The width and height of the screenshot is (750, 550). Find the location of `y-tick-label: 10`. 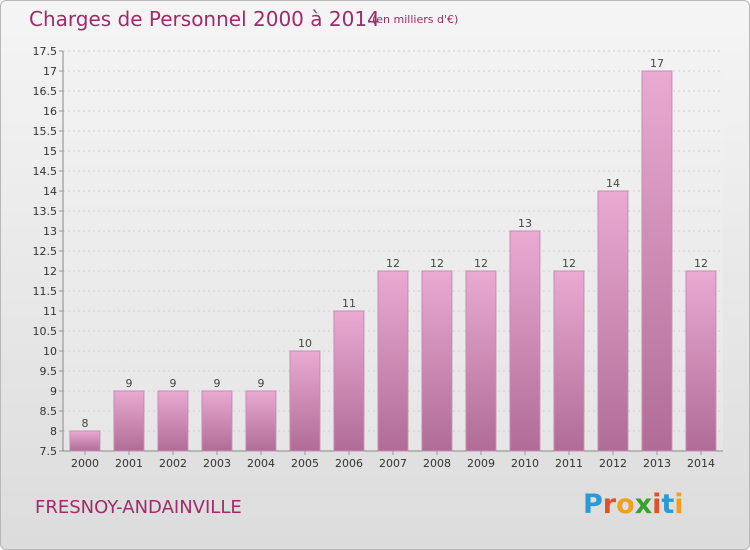

y-tick-label: 10 is located at coordinates (50, 351).